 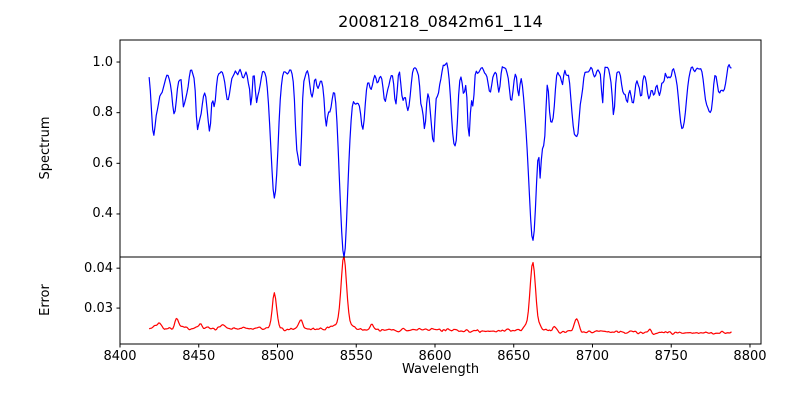 I want to click on x-tick-label: 8500, so click(x=277, y=356).